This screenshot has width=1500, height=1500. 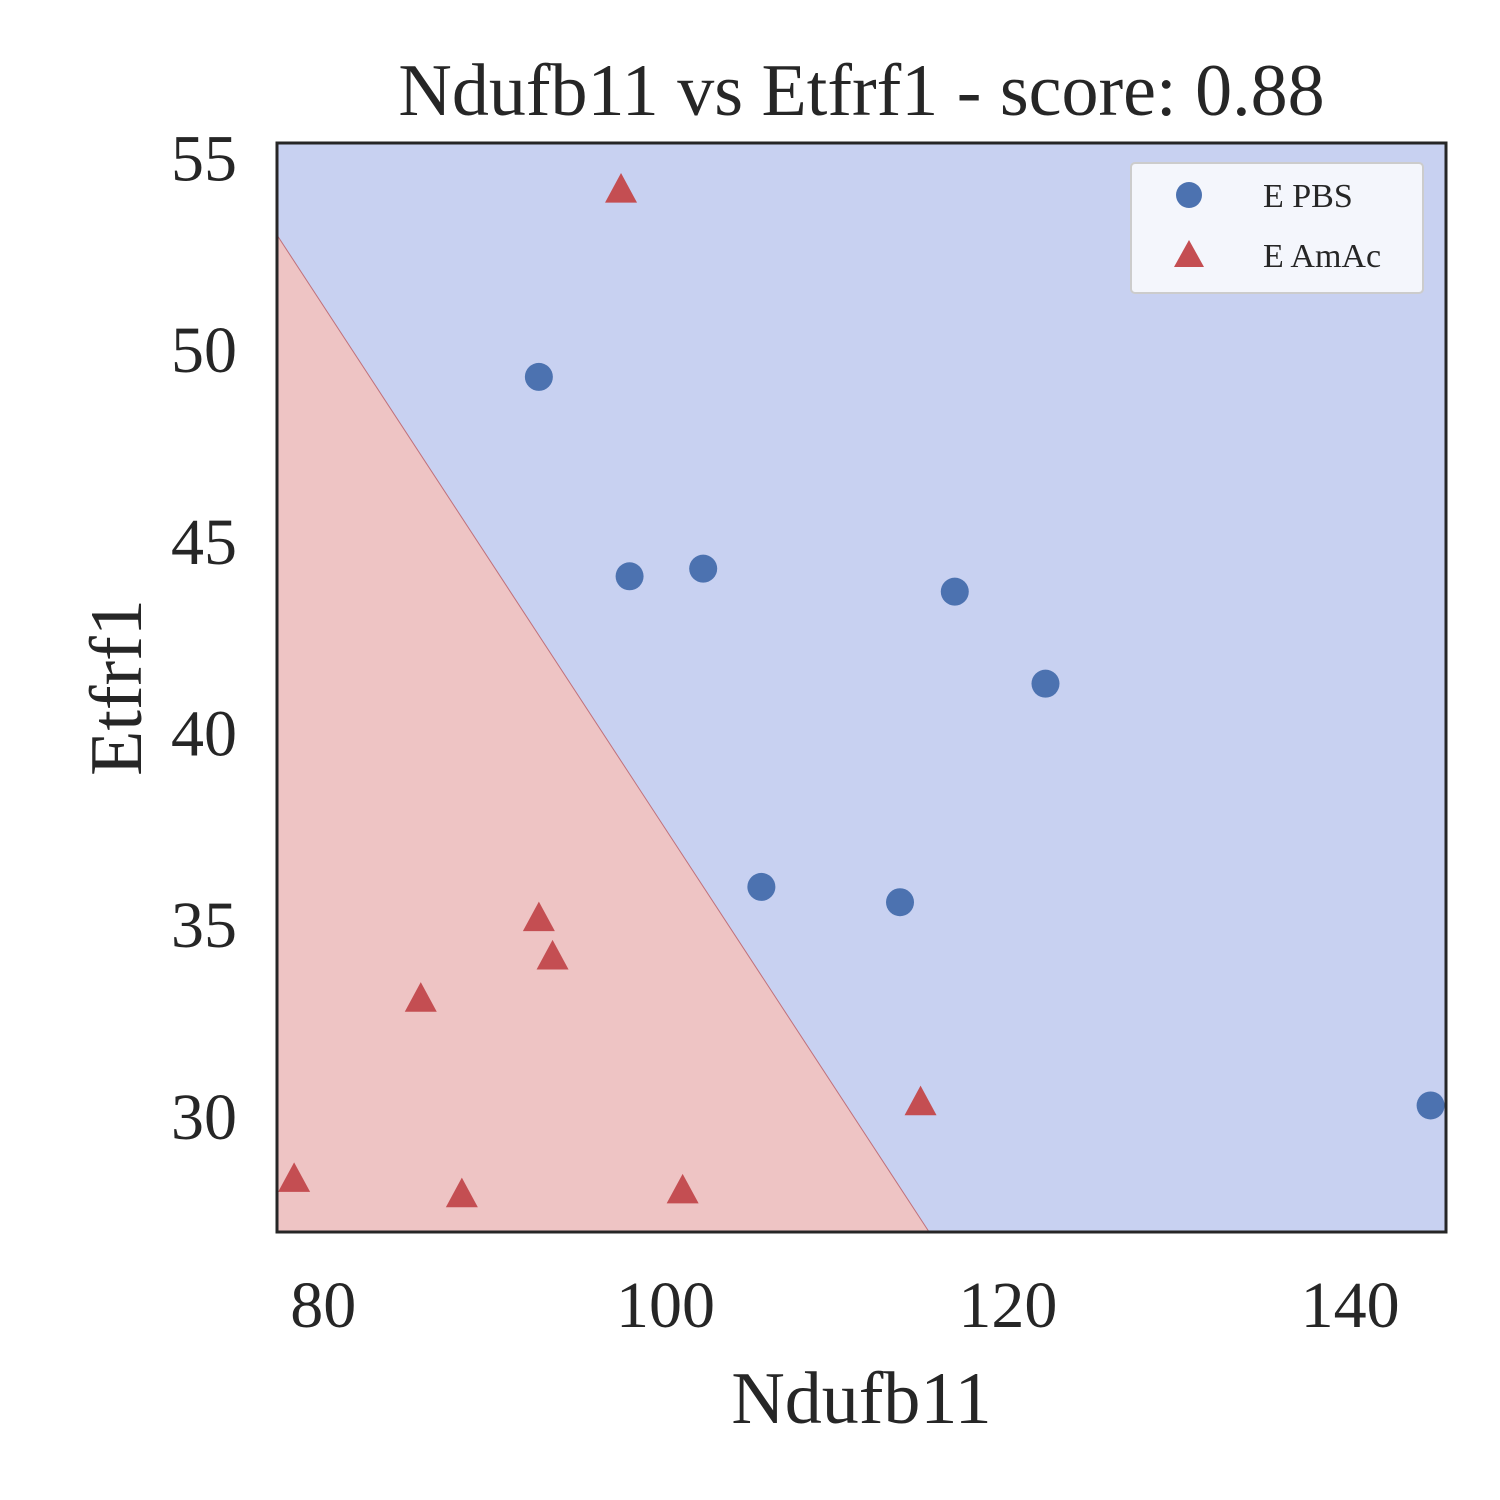 I want to click on legend-label: E AmAc, so click(x=1322, y=256).